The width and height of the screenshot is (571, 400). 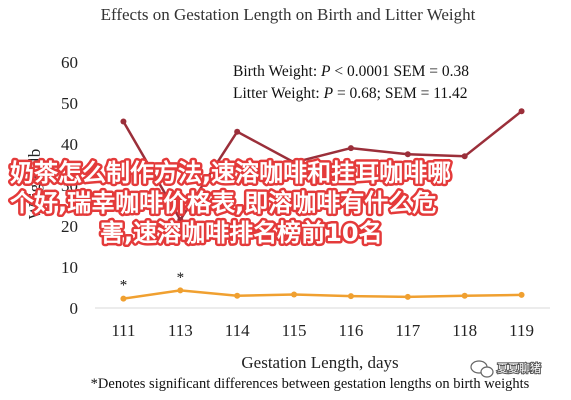 I want to click on y-tick-label: 10, so click(x=69, y=267).